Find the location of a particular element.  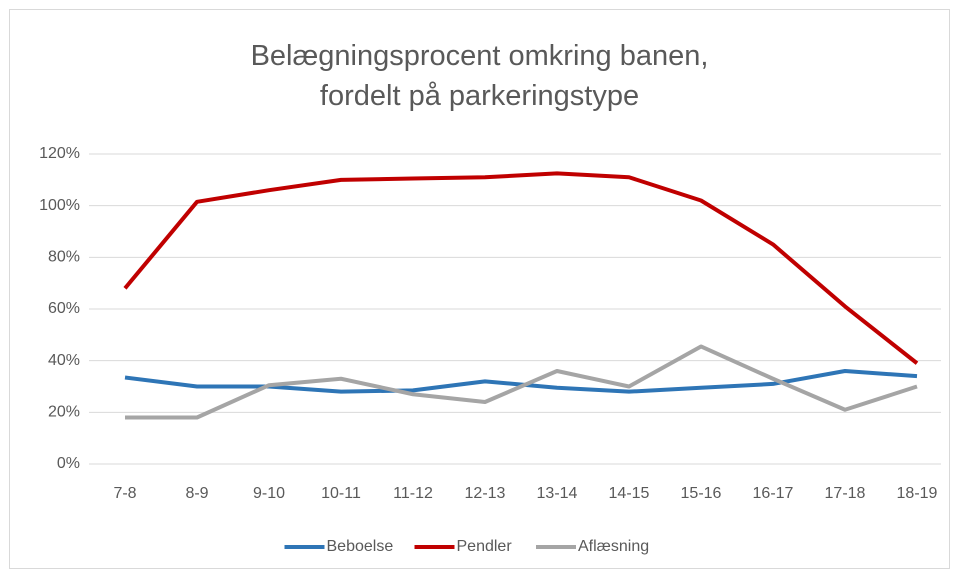

series-line is located at coordinates (521, 382).